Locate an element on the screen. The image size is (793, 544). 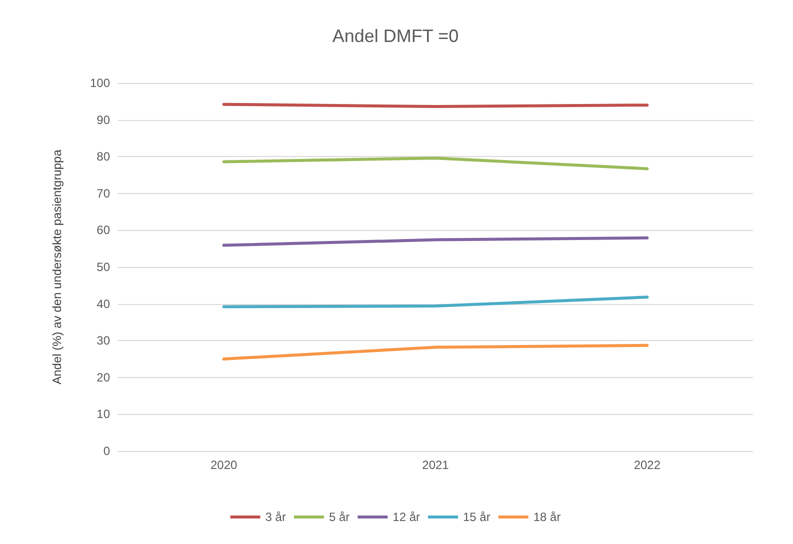
y-tick-label: 90 is located at coordinates (103, 119).